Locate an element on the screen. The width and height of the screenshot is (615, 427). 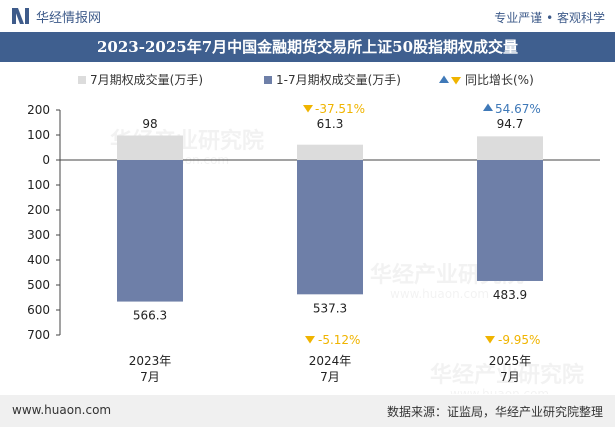
growth-label-monthly: -37.51% is located at coordinates (340, 109).